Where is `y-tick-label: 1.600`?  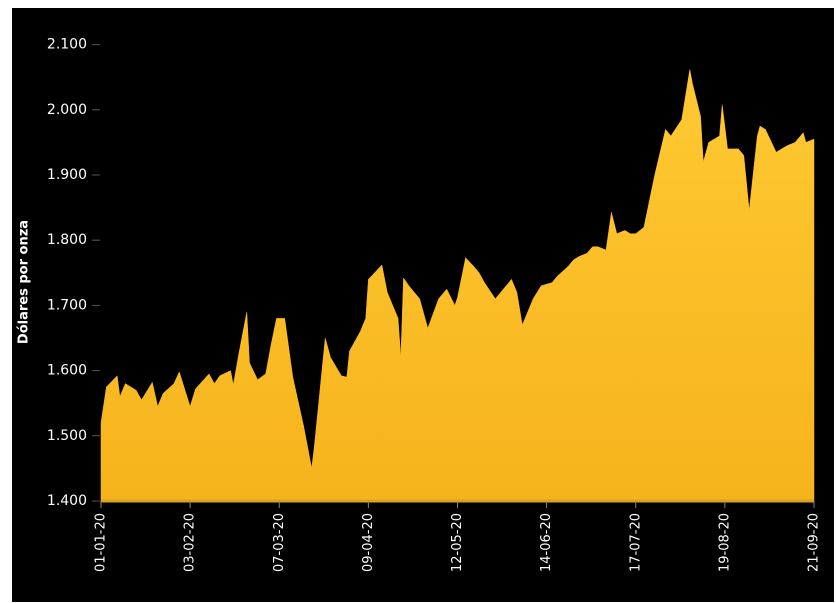
y-tick-label: 1.600 is located at coordinates (67, 371).